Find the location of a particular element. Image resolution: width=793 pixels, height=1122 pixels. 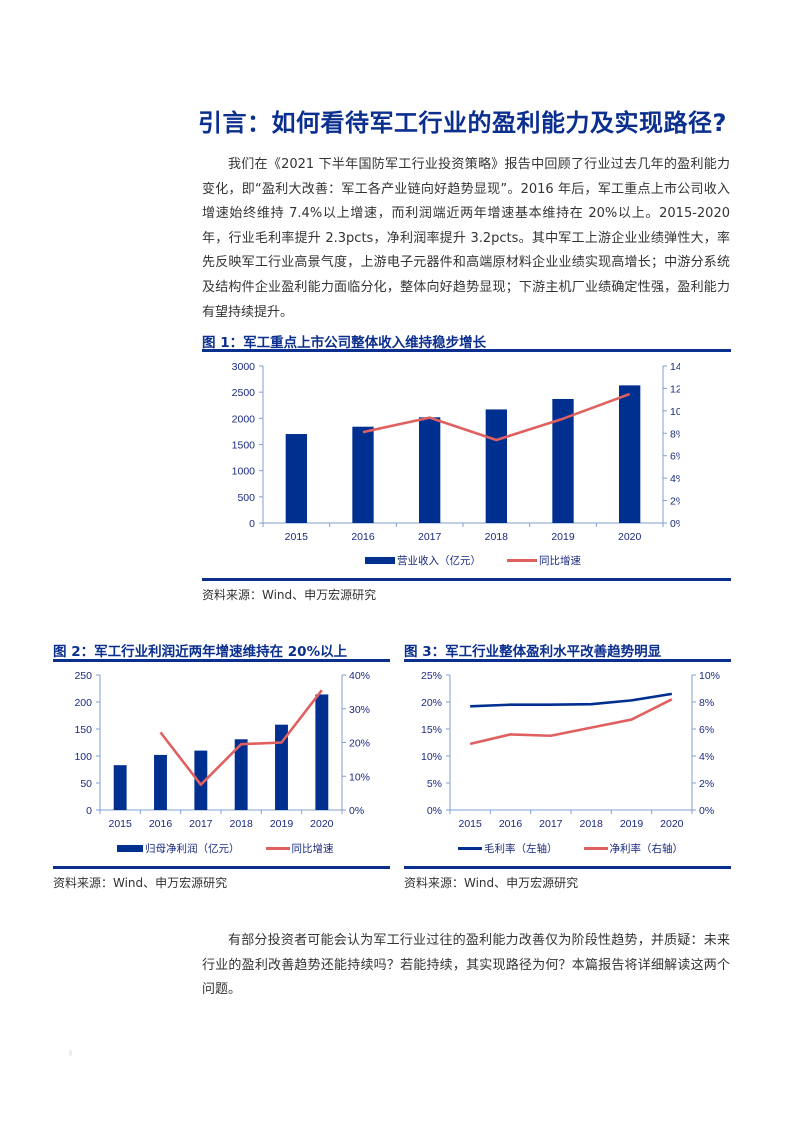

legend-label: 净利率（右轴） is located at coordinates (646, 849).